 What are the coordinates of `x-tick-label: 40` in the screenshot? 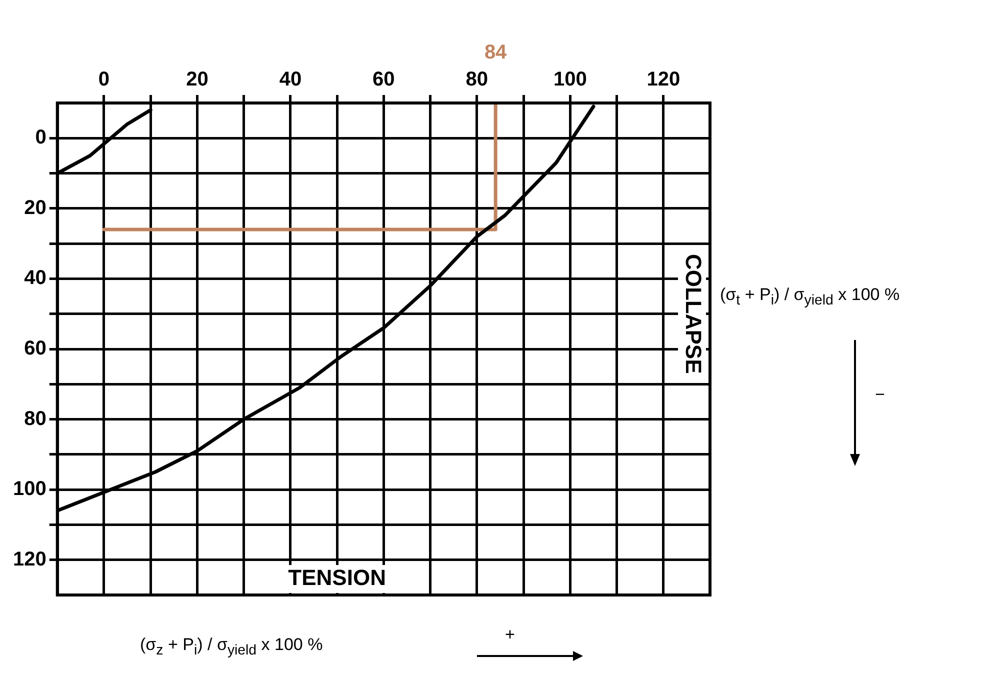 It's located at (290, 79).